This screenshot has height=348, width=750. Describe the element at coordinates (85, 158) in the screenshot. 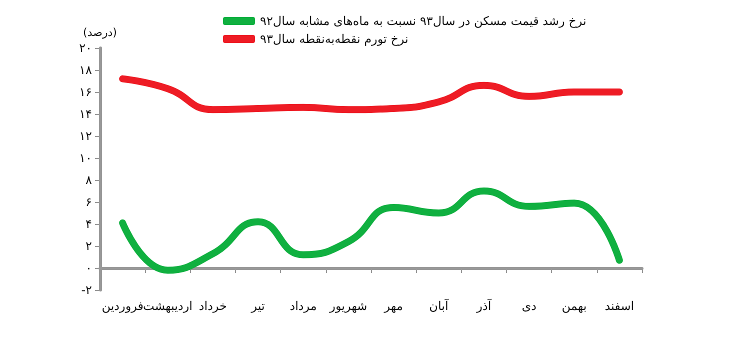

I see `y-tick-label: ۱۰` at that location.